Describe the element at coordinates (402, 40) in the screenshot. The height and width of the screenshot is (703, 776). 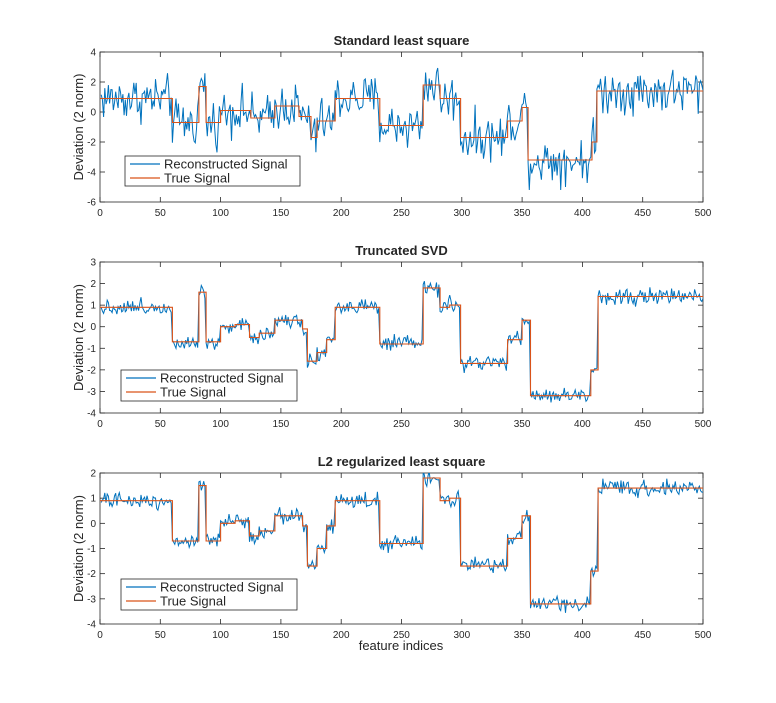
I see `chart-title: Standard least square` at that location.